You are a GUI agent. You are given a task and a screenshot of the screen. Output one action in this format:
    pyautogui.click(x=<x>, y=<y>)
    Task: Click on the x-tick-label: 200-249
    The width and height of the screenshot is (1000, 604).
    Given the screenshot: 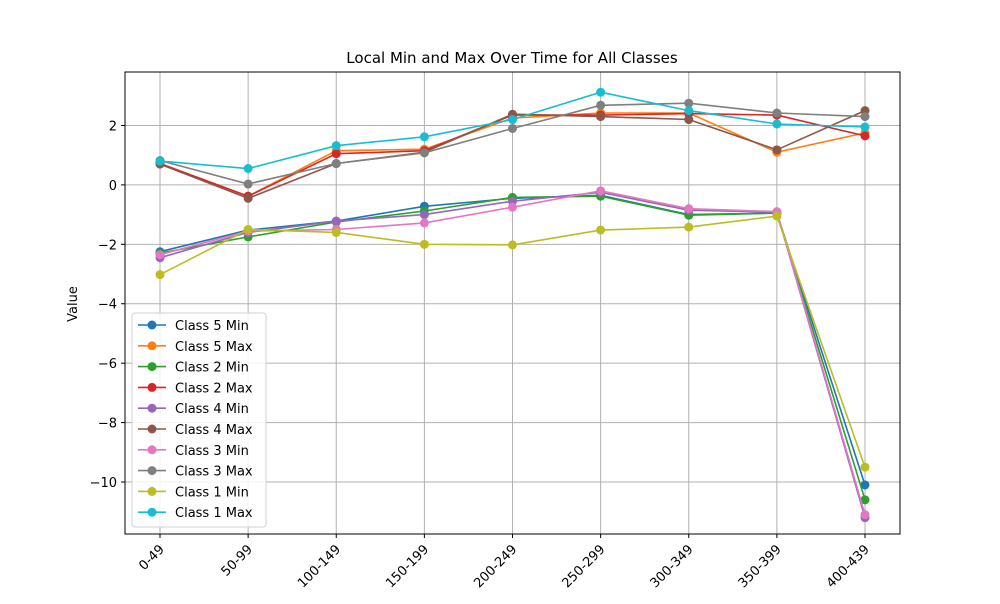 What is the action you would take?
    pyautogui.click(x=495, y=566)
    